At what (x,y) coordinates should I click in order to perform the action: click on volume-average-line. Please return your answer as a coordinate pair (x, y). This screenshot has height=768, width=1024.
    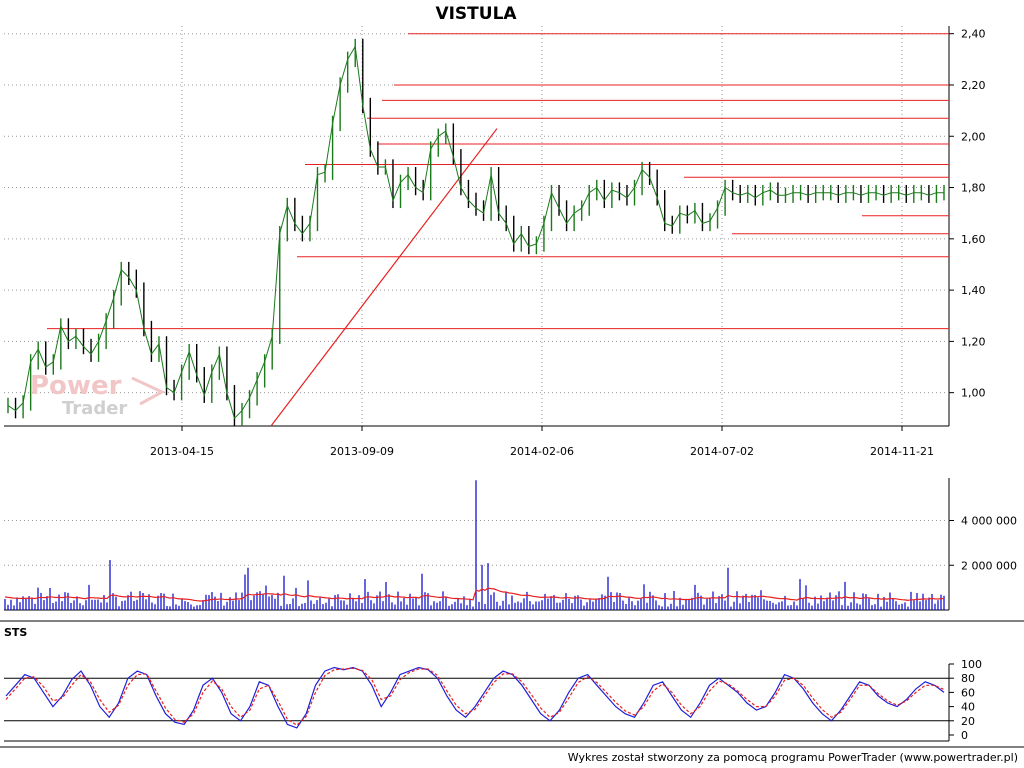
    Looking at the image, I should click on (474, 594).